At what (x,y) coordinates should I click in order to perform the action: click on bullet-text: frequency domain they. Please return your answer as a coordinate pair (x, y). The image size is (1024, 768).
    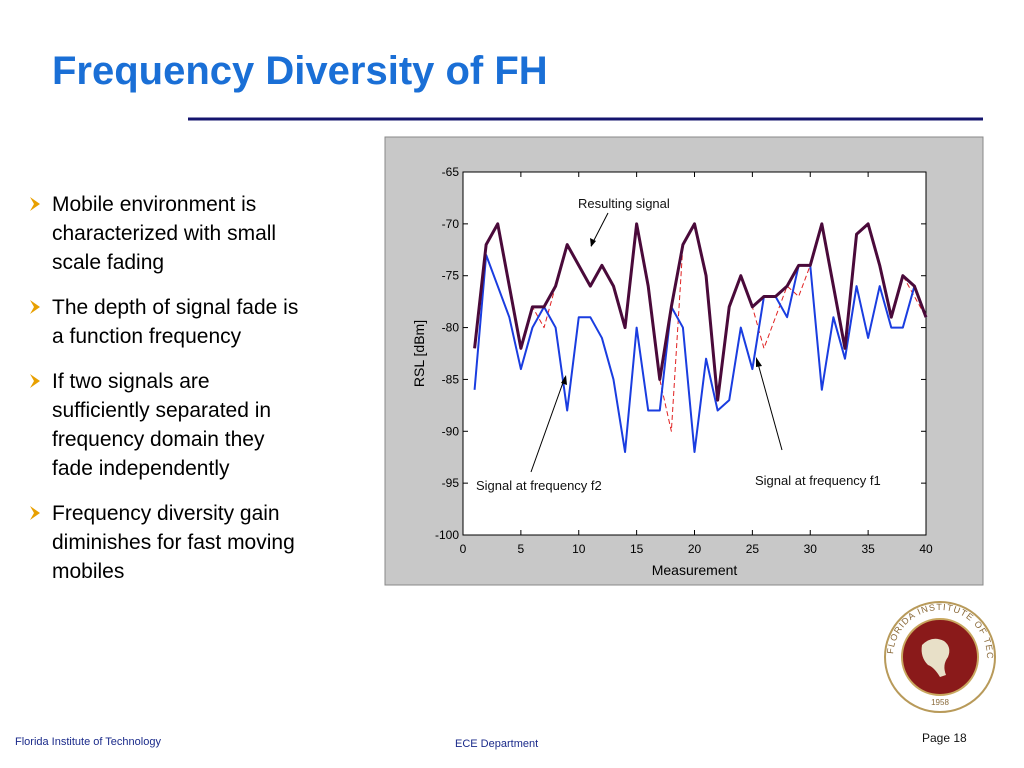
    Looking at the image, I should click on (158, 439).